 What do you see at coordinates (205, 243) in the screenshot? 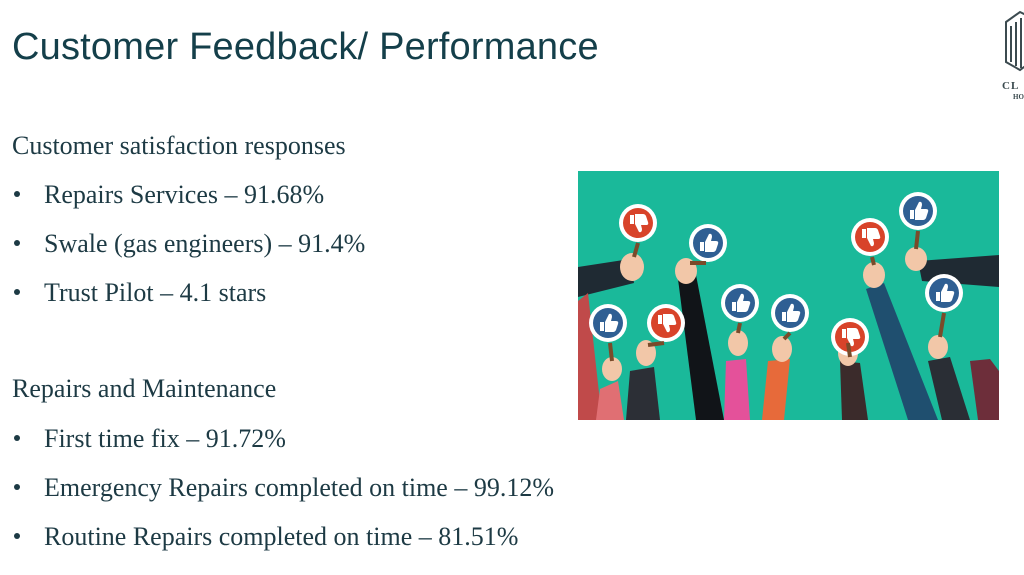
I see `list-item-text: Swale (gas engineers) – 91.4%` at bounding box center [205, 243].